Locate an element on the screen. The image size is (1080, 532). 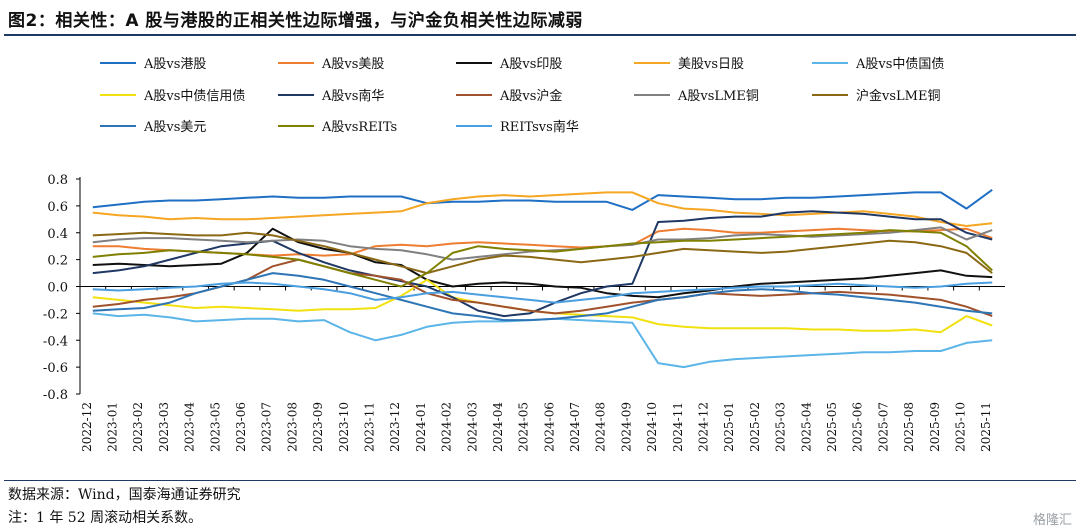
legend-label: A股vsREITs is located at coordinates (359, 127).